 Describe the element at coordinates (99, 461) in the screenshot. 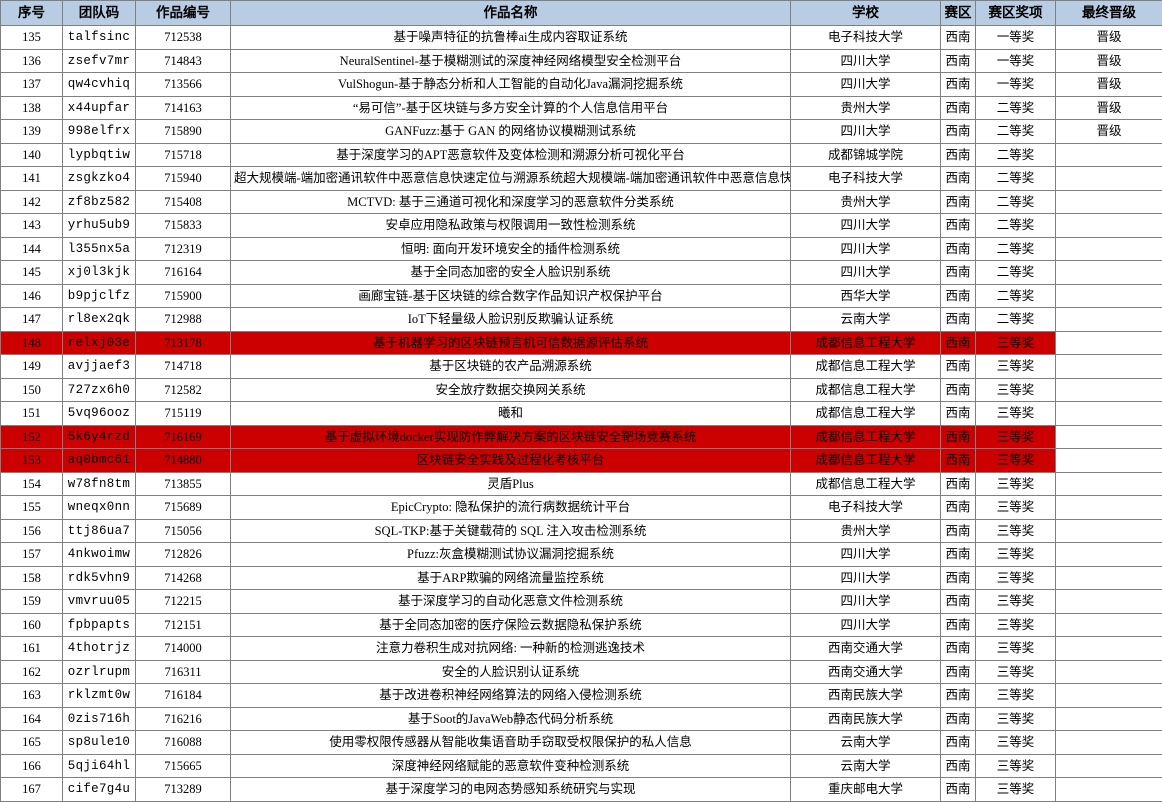

I see `cell-team: aq0bmc61` at that location.